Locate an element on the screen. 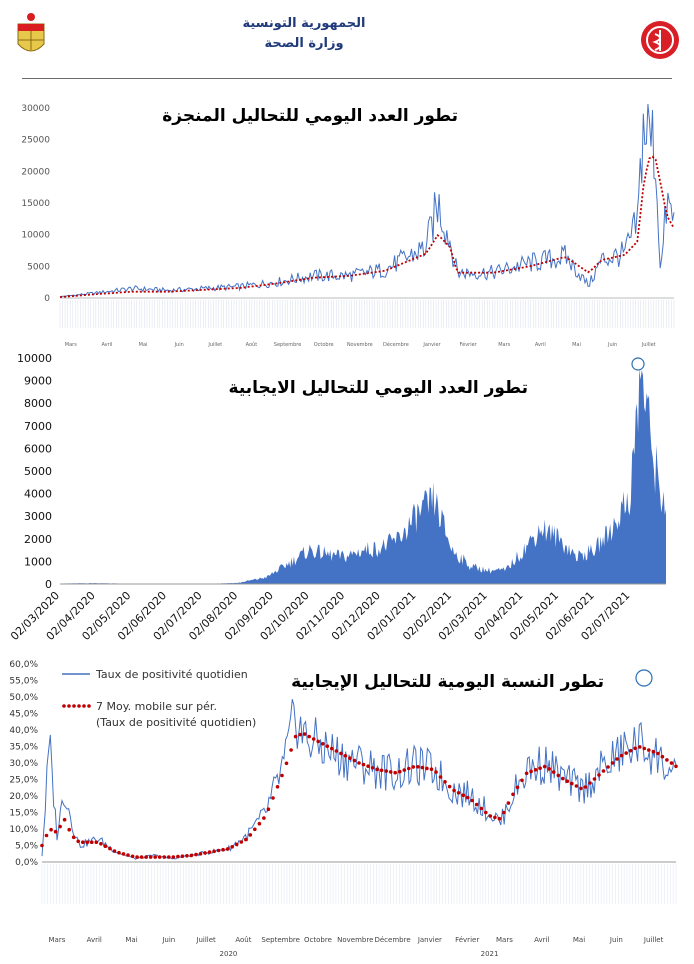  y-tick-label: 0,0% is located at coordinates (26, 863).